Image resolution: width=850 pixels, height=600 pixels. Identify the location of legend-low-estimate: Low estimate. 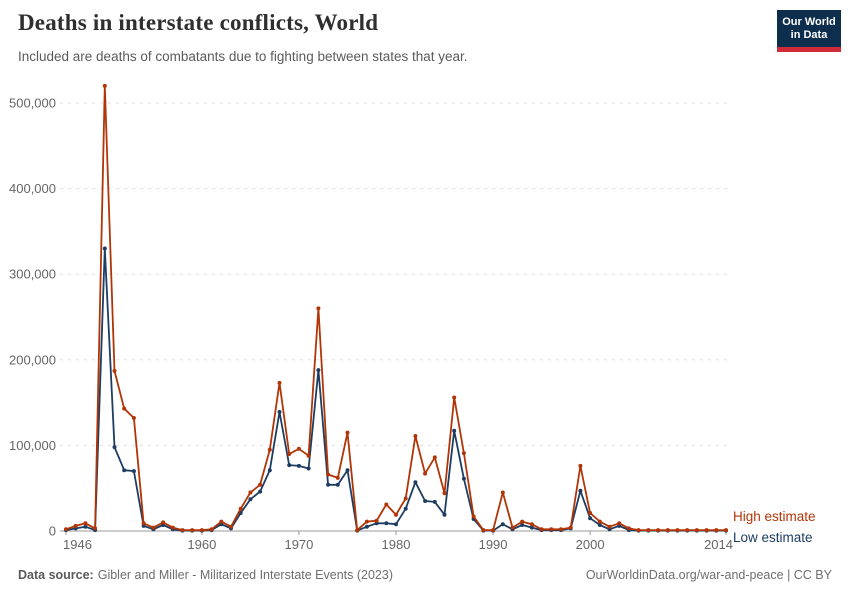
(773, 537).